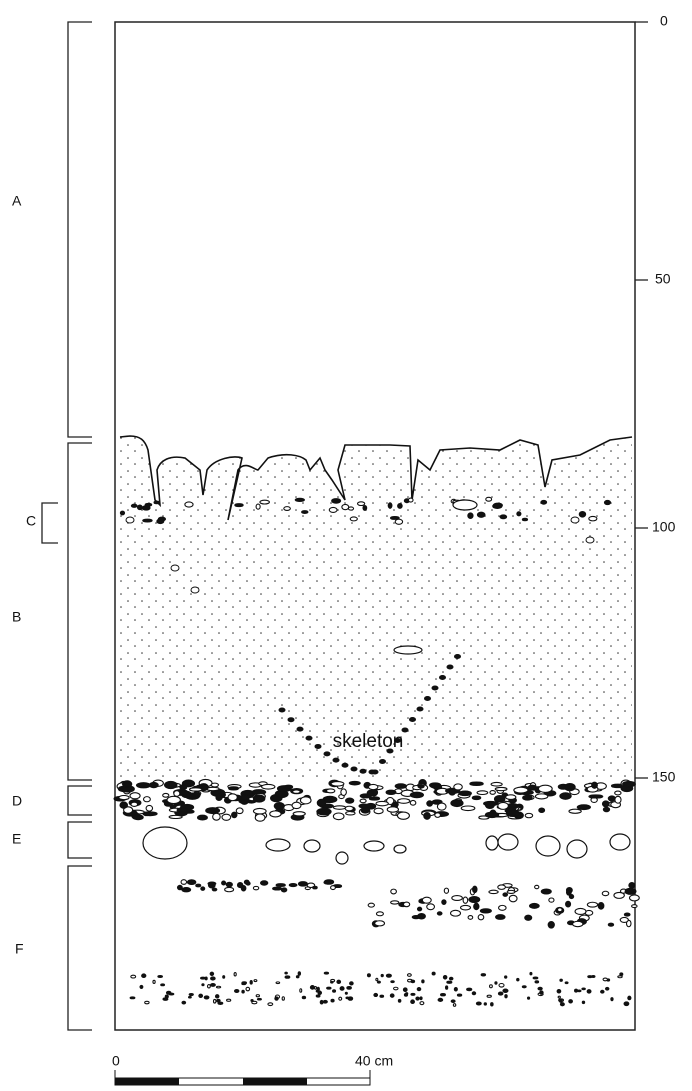 This screenshot has width=692, height=1091. I want to click on layer-label: F, so click(19, 949).